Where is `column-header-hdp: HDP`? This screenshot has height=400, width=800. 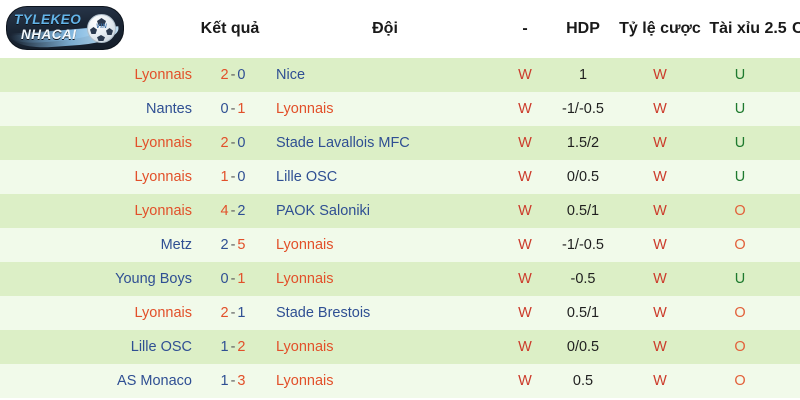 column-header-hdp: HDP is located at coordinates (583, 28).